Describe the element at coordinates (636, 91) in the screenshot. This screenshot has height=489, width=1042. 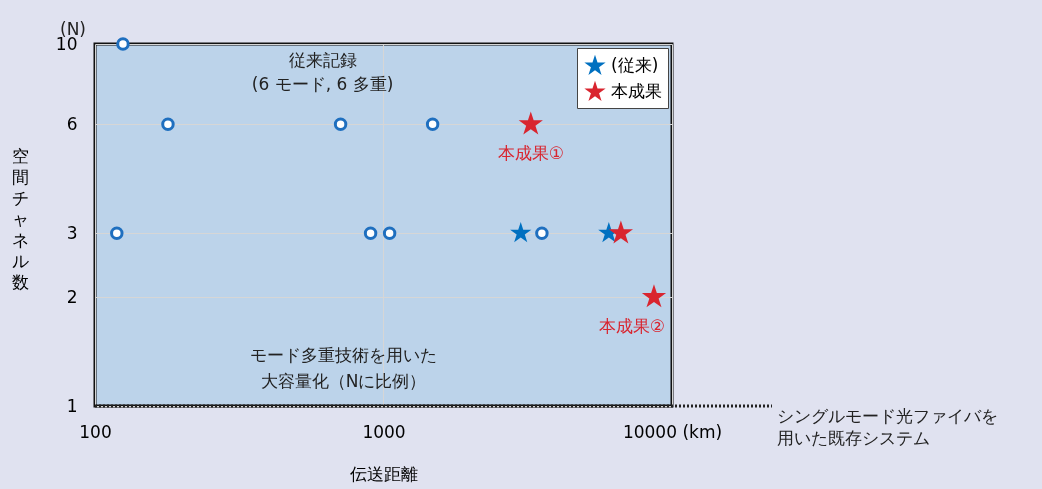
I see `legend-label: 本成果` at that location.